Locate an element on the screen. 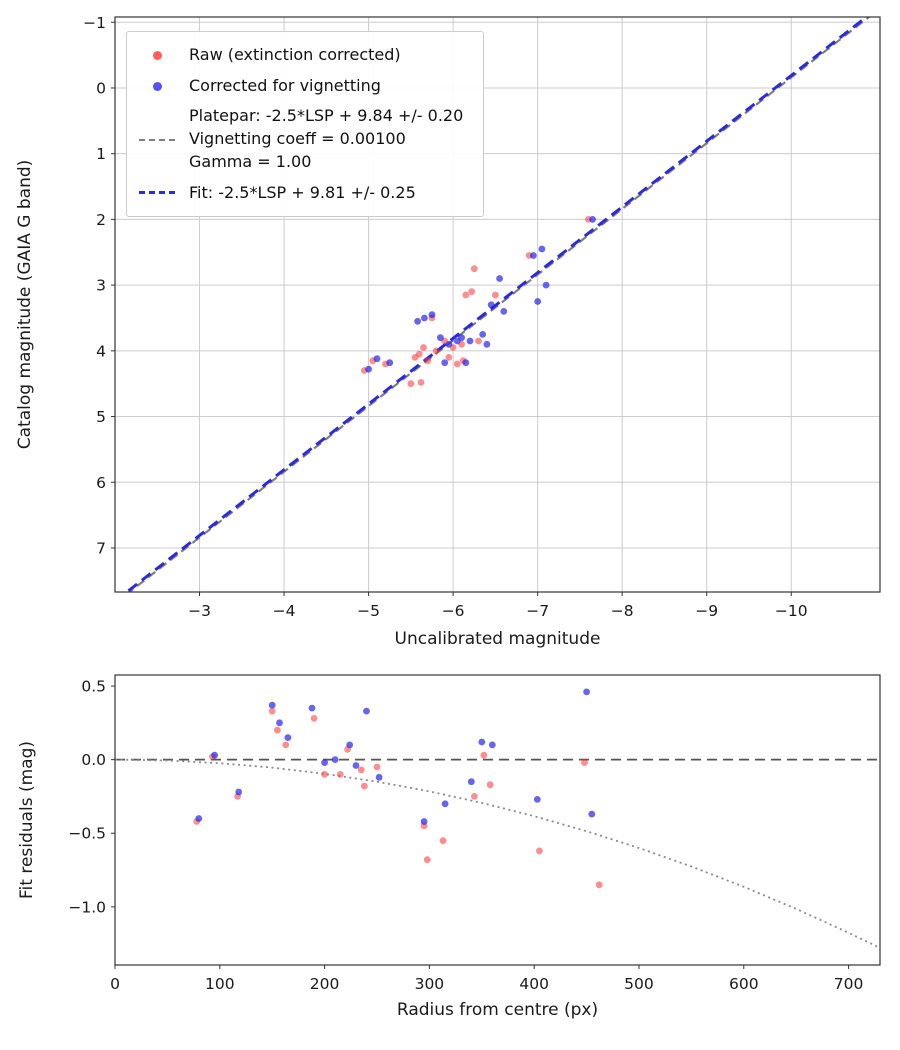 The width and height of the screenshot is (900, 1050). x-tick-label: −6 is located at coordinates (453, 611).